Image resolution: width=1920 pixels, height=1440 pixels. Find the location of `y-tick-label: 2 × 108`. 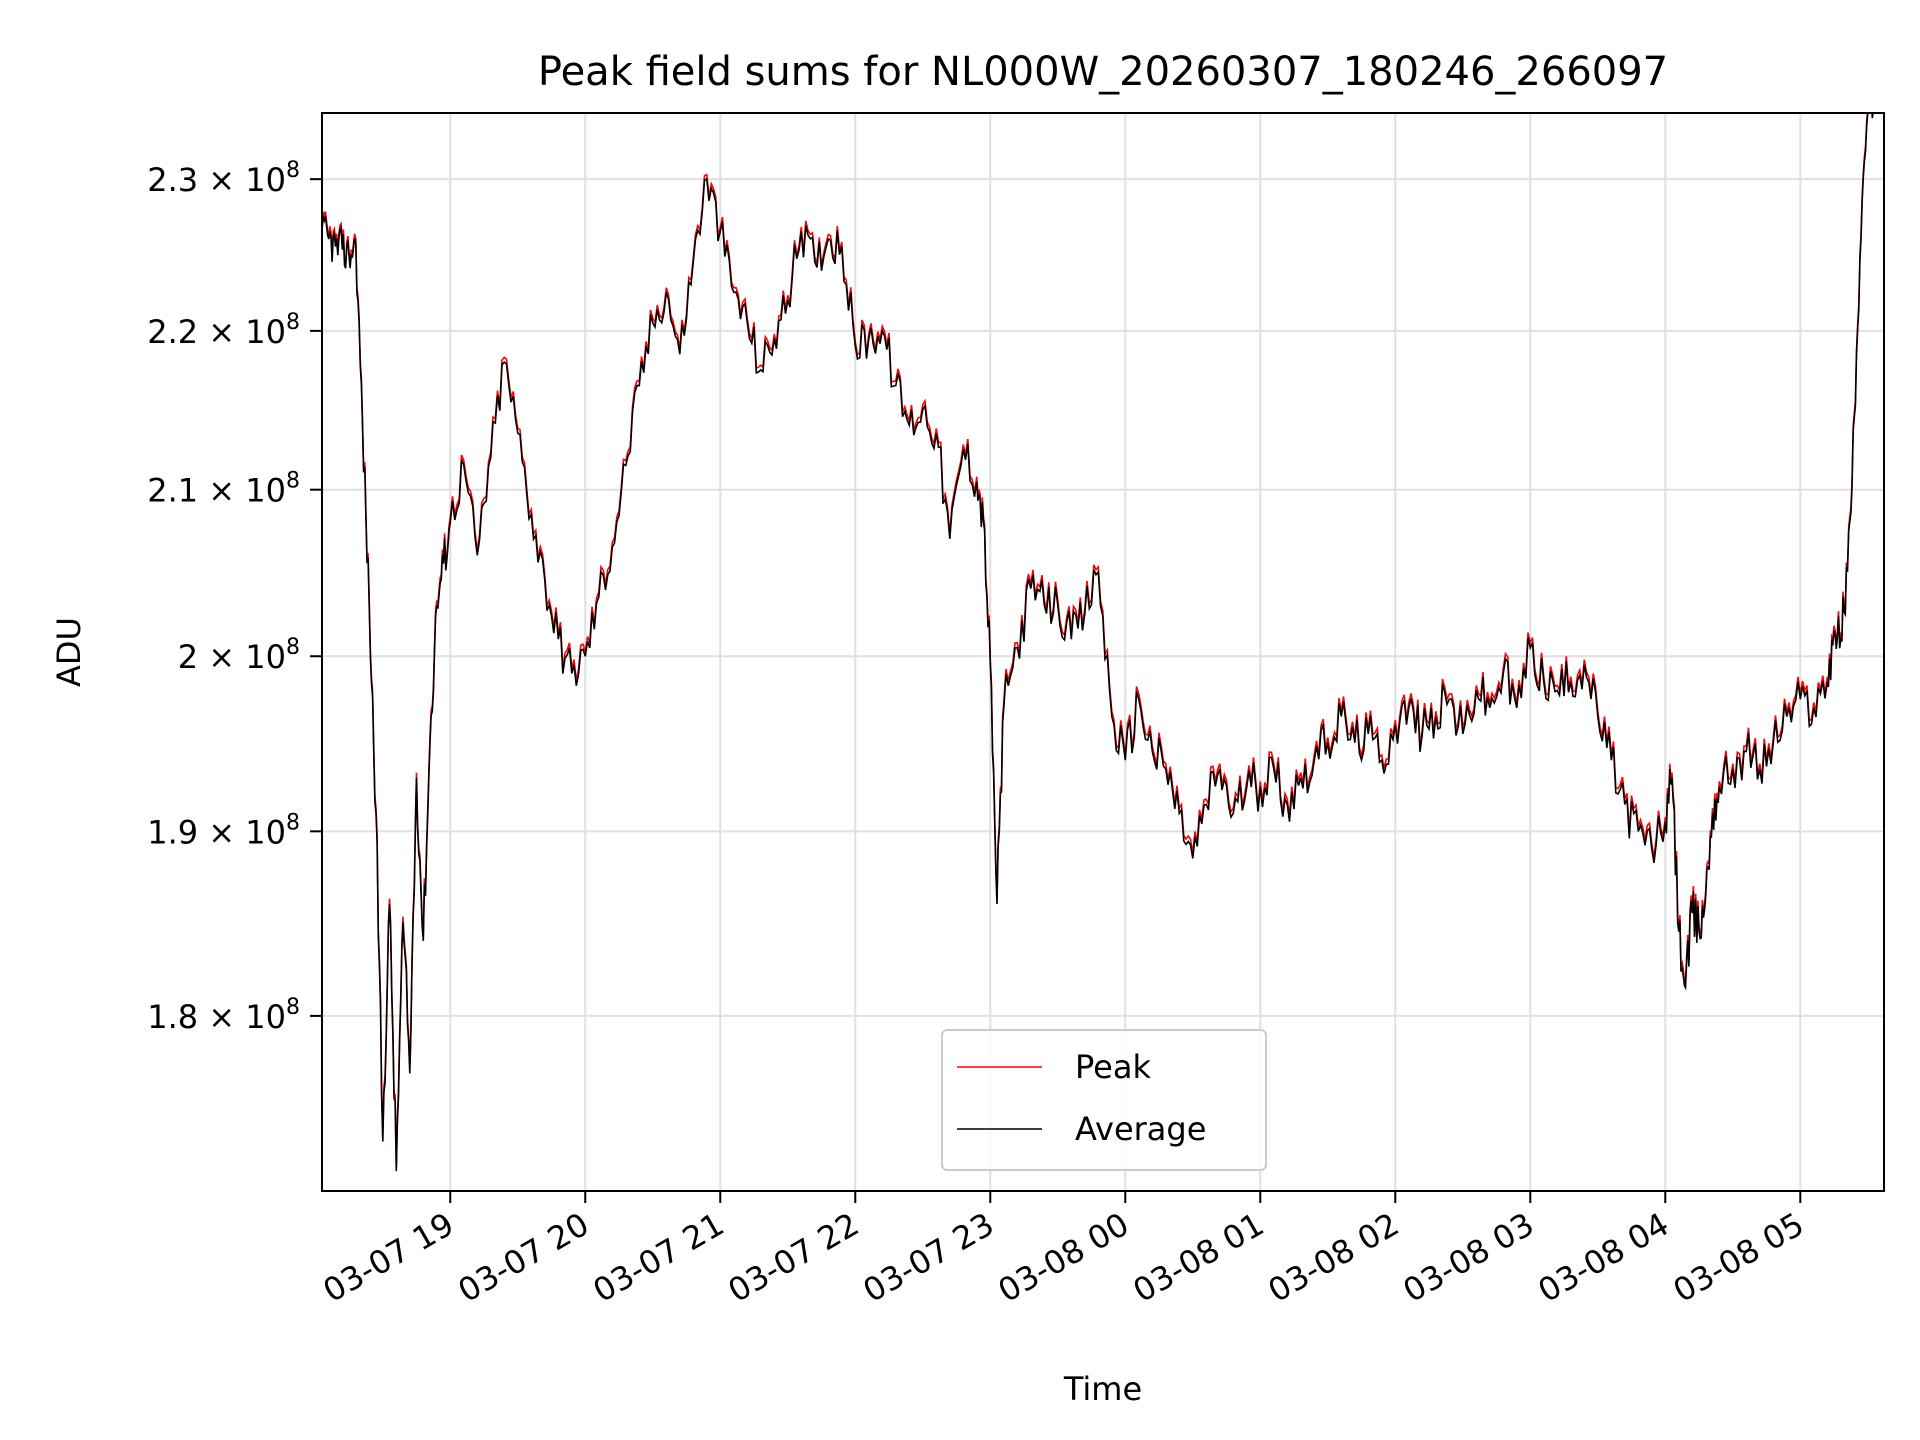

y-tick-label: 2 × 108 is located at coordinates (239, 655).